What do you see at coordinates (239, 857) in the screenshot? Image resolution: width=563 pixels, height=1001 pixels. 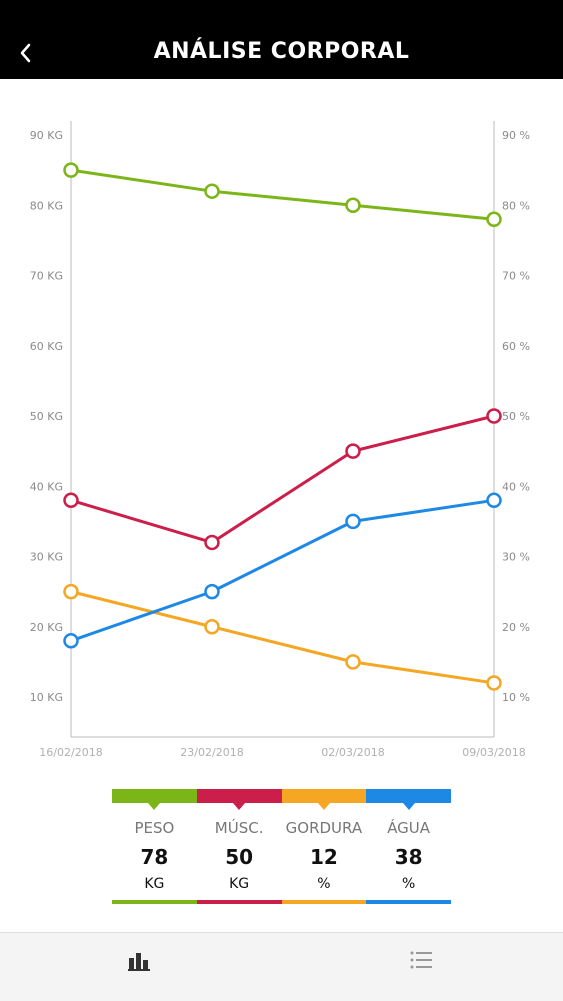 I see `legend-value: 50` at bounding box center [239, 857].